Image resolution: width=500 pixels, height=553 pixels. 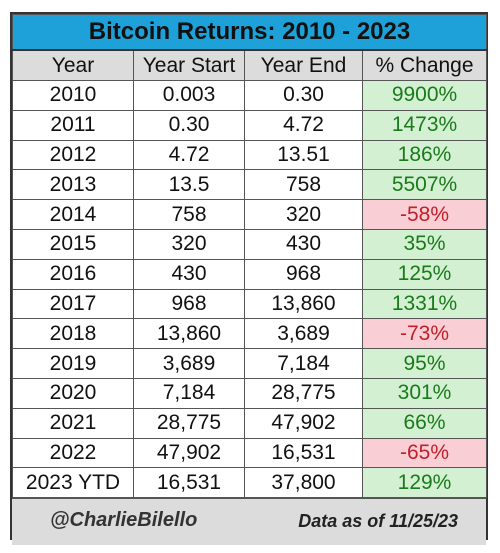 I want to click on change-cell: 66%, so click(x=424, y=423).